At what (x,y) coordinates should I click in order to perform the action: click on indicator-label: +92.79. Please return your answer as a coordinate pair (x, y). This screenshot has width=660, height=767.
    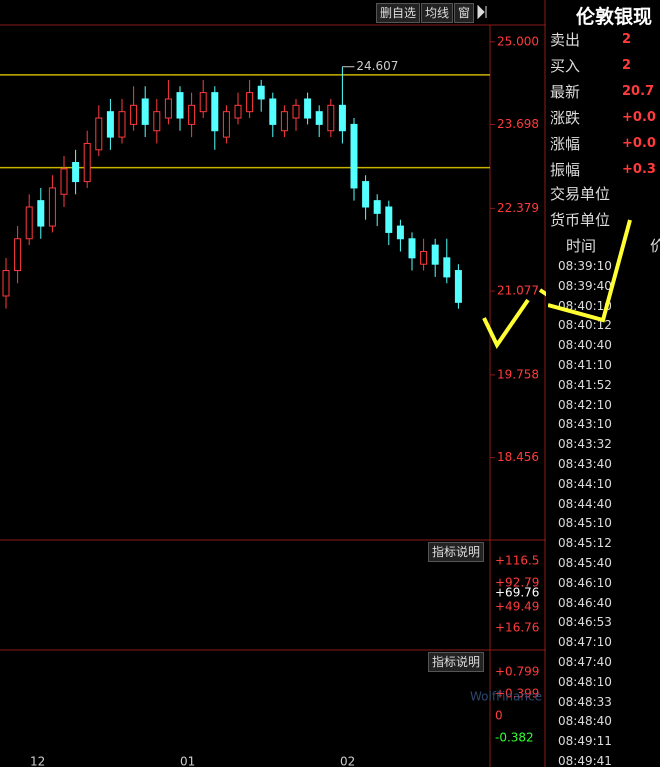
    Looking at the image, I should click on (517, 583).